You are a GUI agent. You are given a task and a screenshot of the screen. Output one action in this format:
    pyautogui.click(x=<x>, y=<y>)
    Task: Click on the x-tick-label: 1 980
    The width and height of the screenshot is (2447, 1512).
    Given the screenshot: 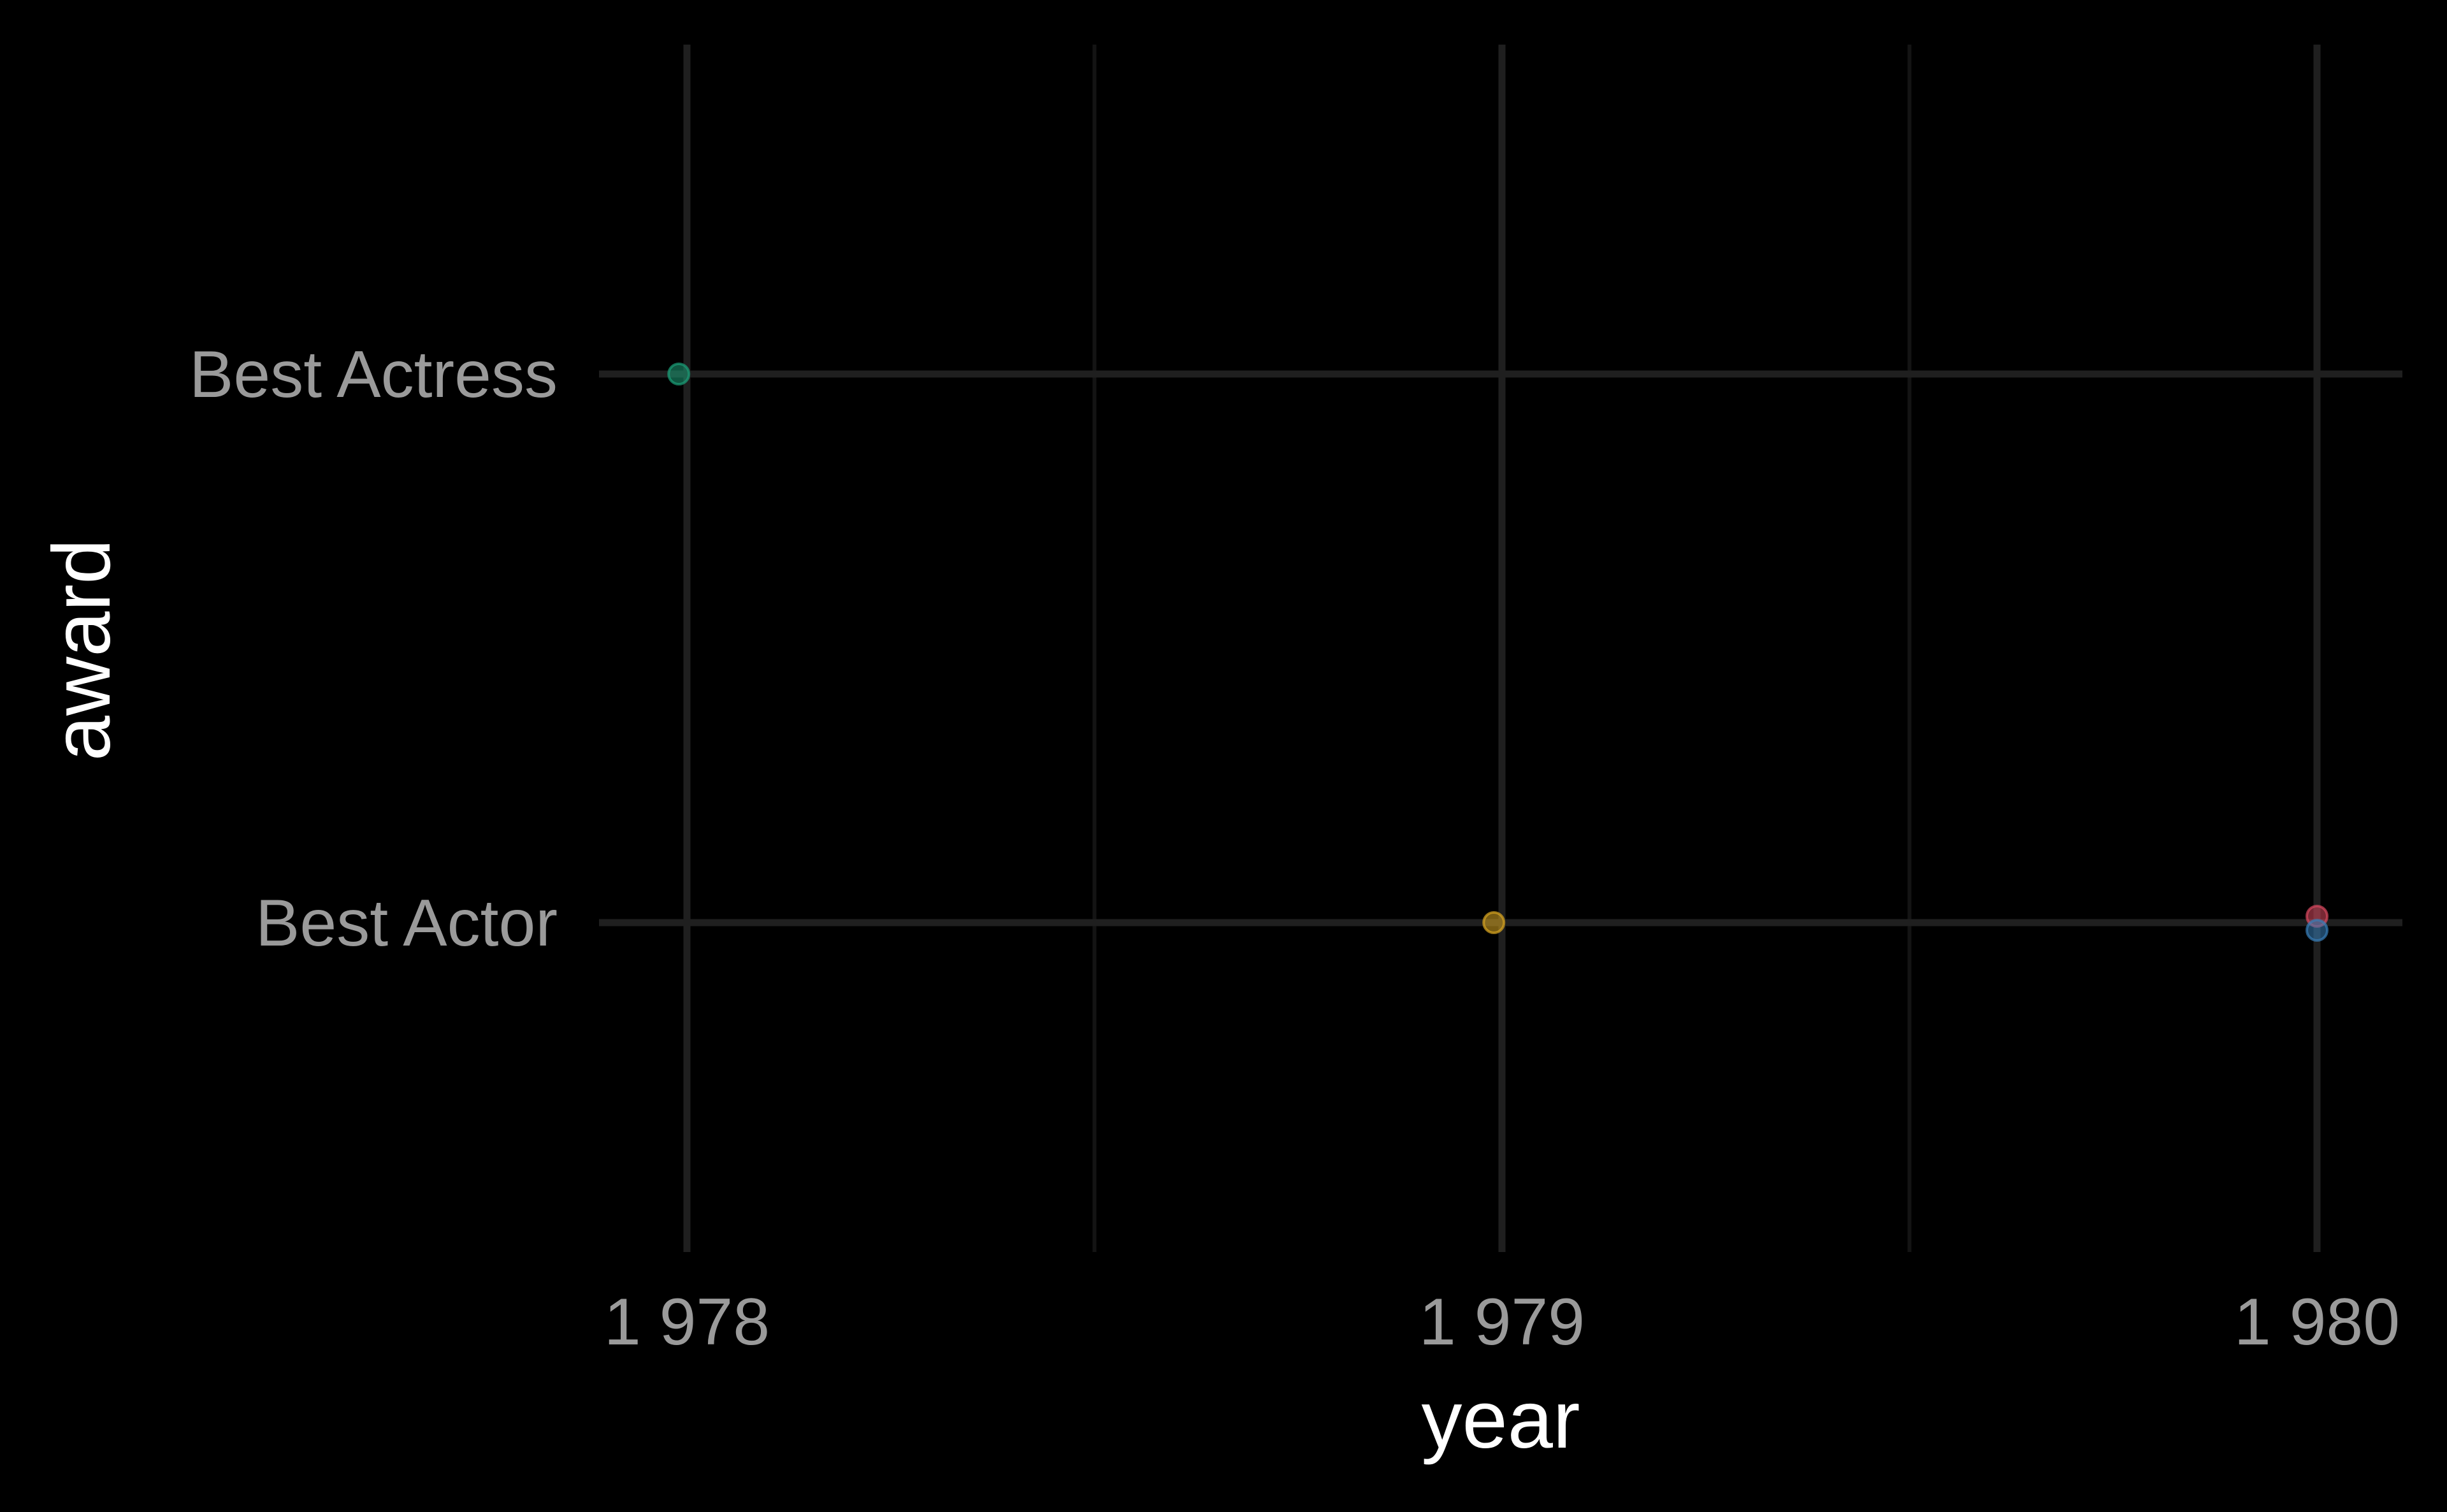 What is the action you would take?
    pyautogui.click(x=2317, y=1322)
    